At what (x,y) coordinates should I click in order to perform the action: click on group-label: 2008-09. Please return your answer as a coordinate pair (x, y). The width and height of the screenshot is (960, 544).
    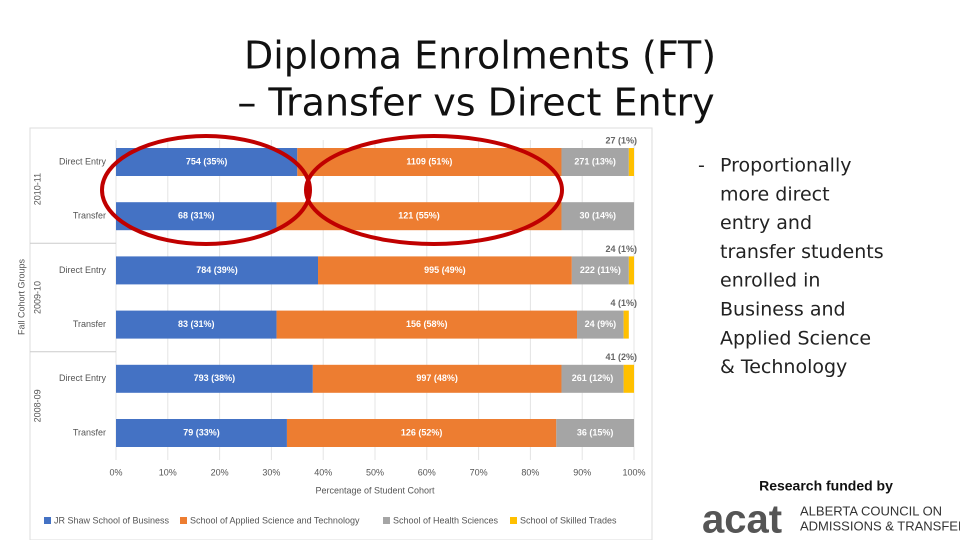
    Looking at the image, I should click on (37, 405).